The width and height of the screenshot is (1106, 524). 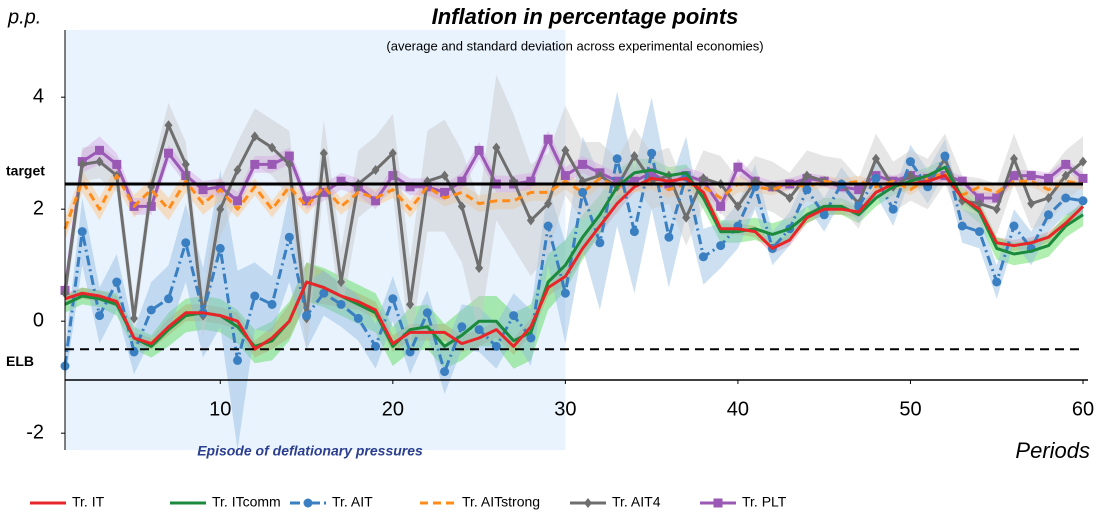 I want to click on reference-label: target, so click(x=25, y=171).